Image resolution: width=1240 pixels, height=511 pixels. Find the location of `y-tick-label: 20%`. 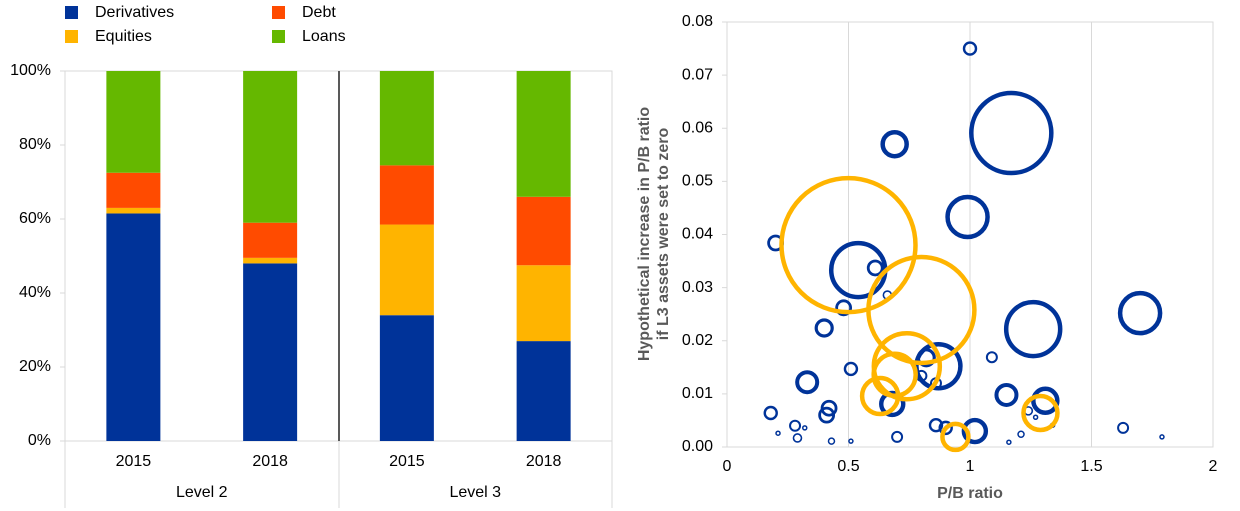

y-tick-label: 20% is located at coordinates (35, 366).